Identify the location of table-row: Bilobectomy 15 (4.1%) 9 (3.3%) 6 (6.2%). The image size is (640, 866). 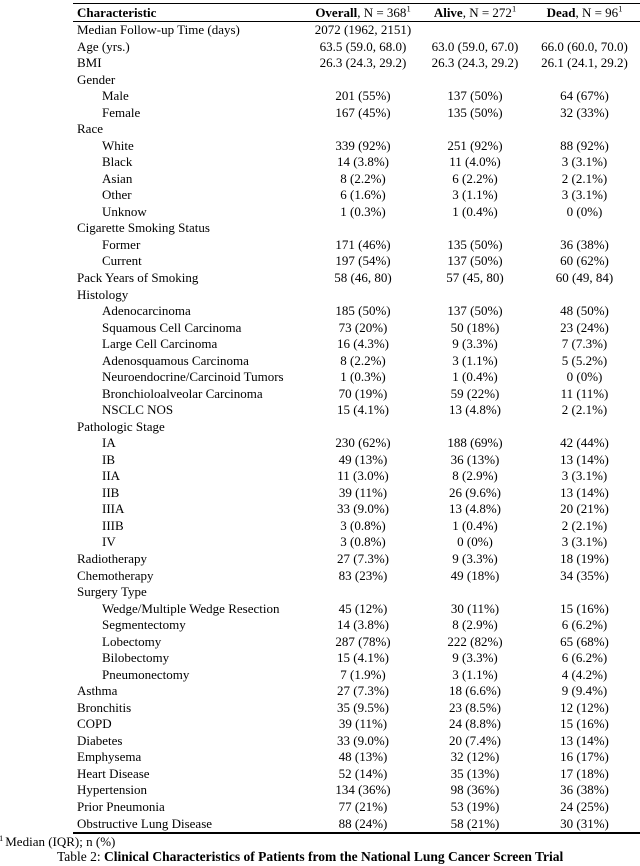
(356, 658).